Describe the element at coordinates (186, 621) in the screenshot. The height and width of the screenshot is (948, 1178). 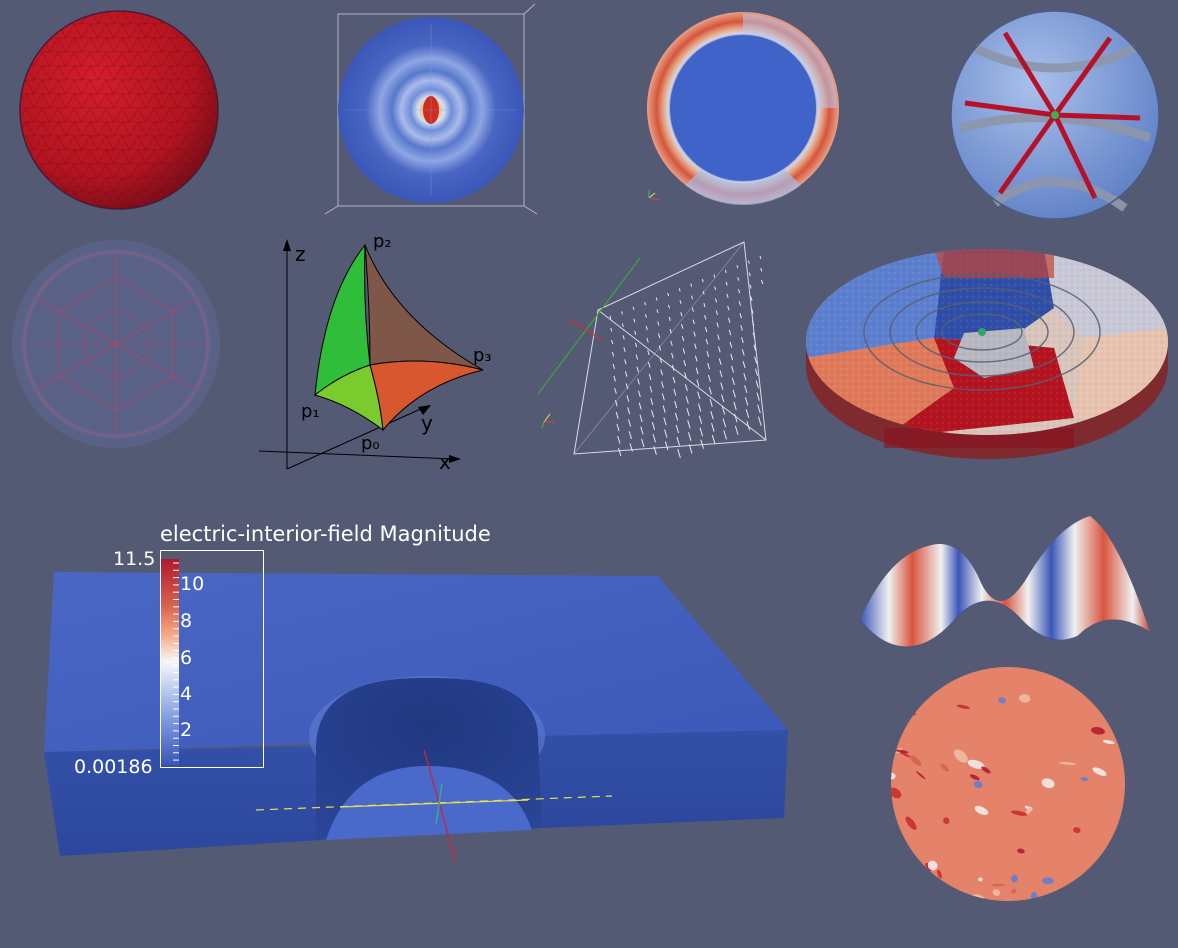
I see `colorbar-tick-label: 8` at that location.